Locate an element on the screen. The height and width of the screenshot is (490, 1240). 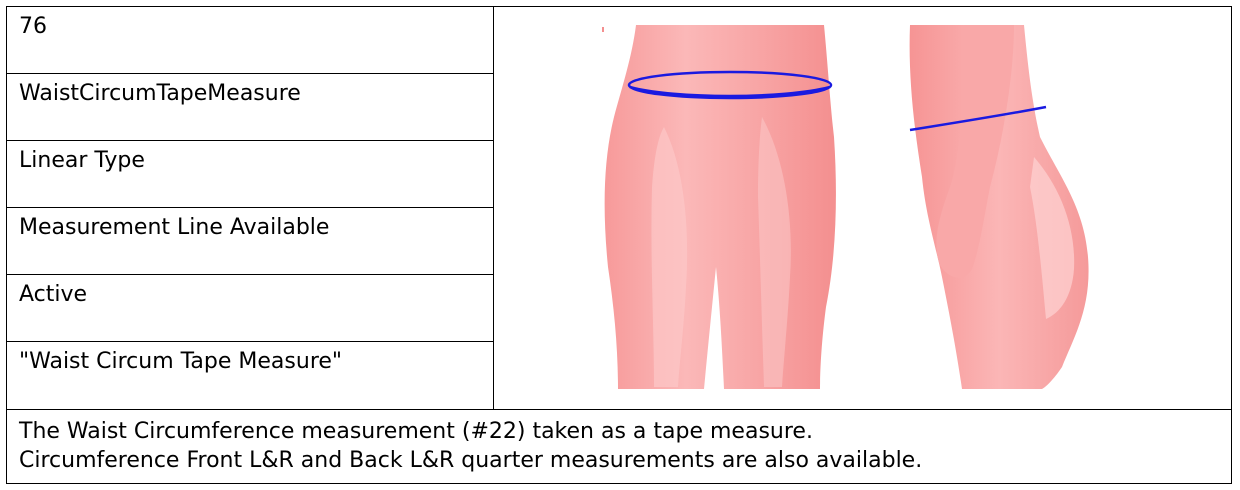
side-waist-tape-line is located at coordinates (978, 118).